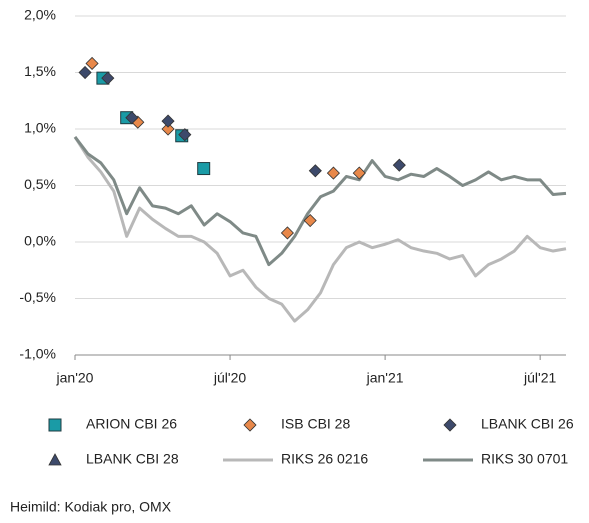 The width and height of the screenshot is (589, 523). Describe the element at coordinates (385, 378) in the screenshot. I see `x-tick-label: jan'21` at that location.